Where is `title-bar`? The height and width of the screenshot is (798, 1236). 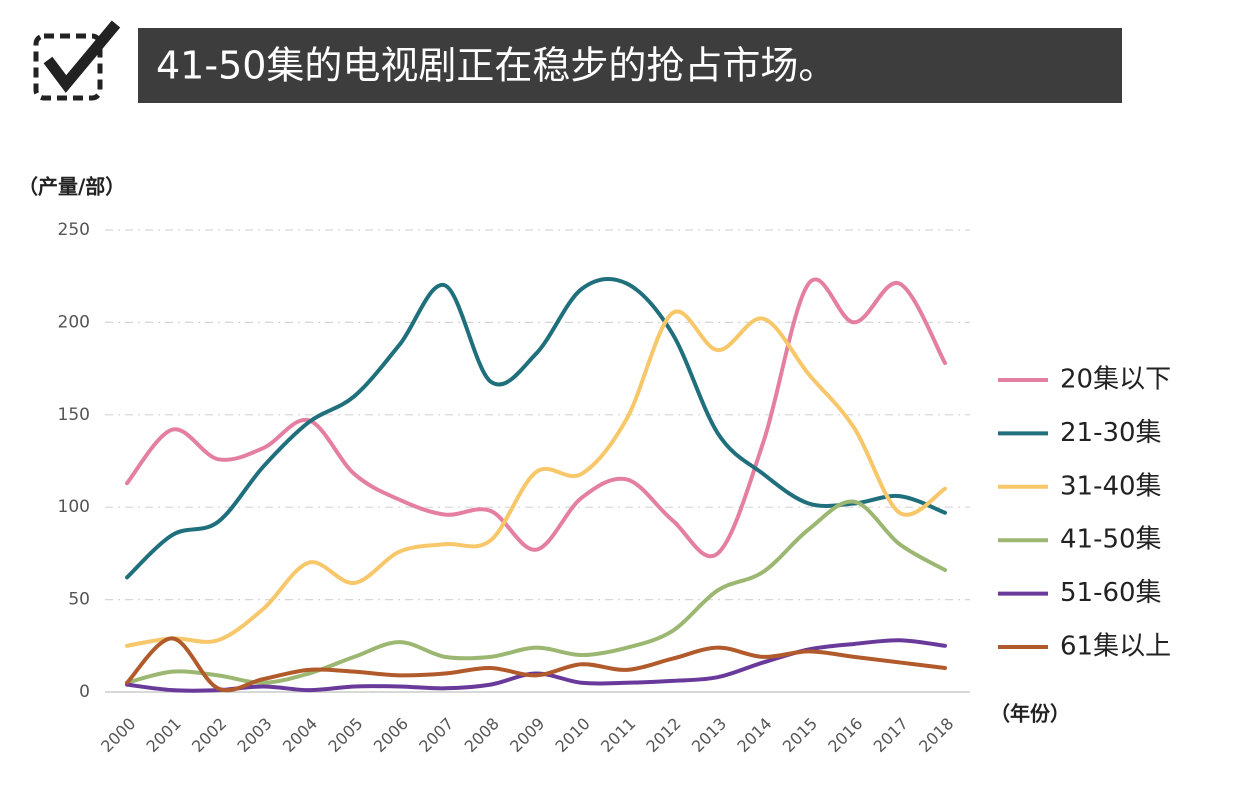
title-bar is located at coordinates (630, 65).